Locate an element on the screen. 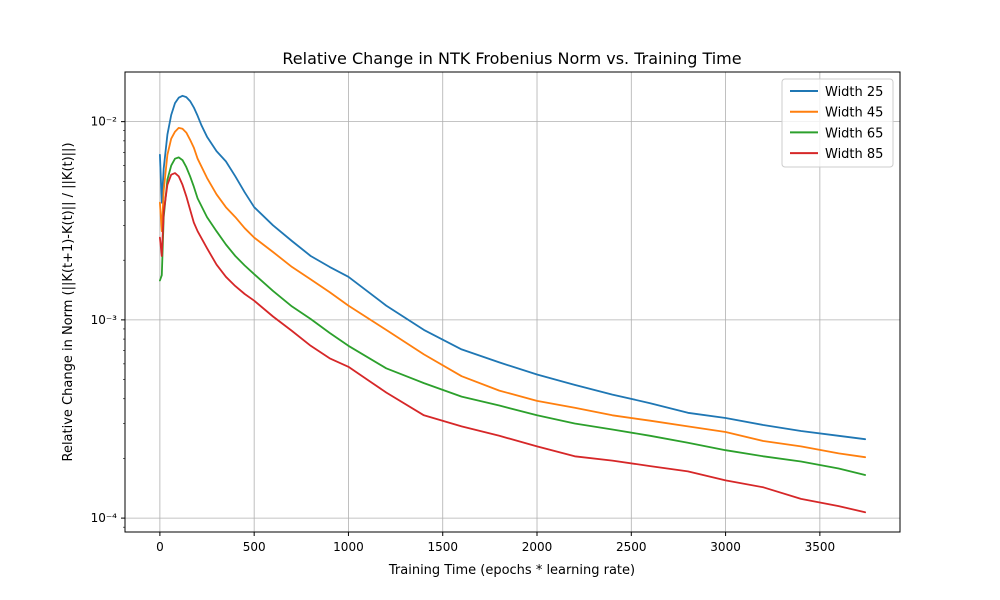 This screenshot has width=1000, height=600. x-tick-label: 0 is located at coordinates (160, 547).